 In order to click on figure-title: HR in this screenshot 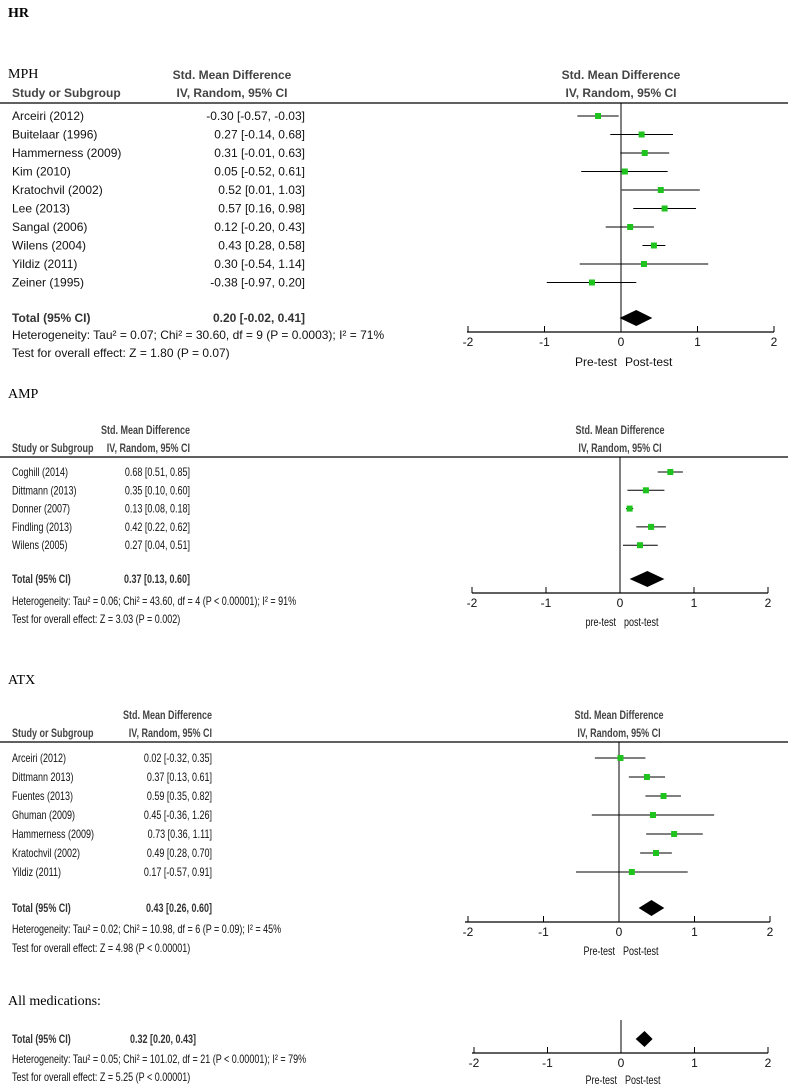, I will do `click(19, 13)`.